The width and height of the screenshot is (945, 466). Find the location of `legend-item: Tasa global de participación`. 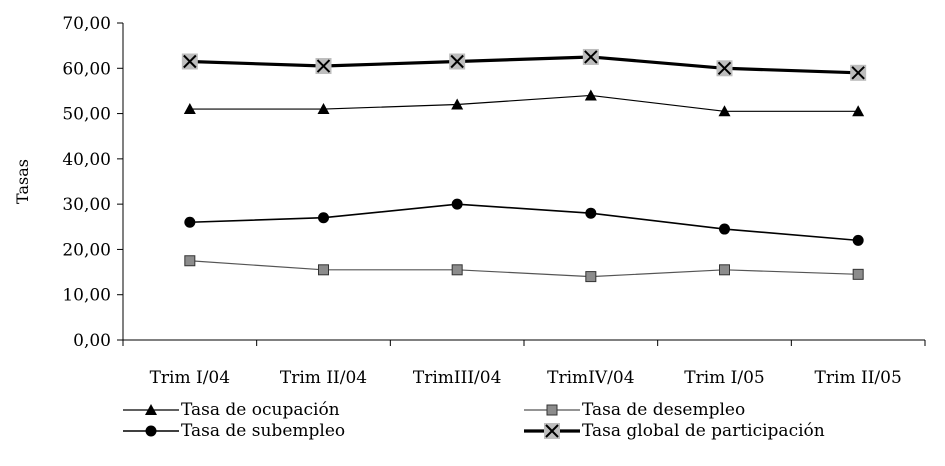

legend-item: Tasa global de participación is located at coordinates (674, 431).